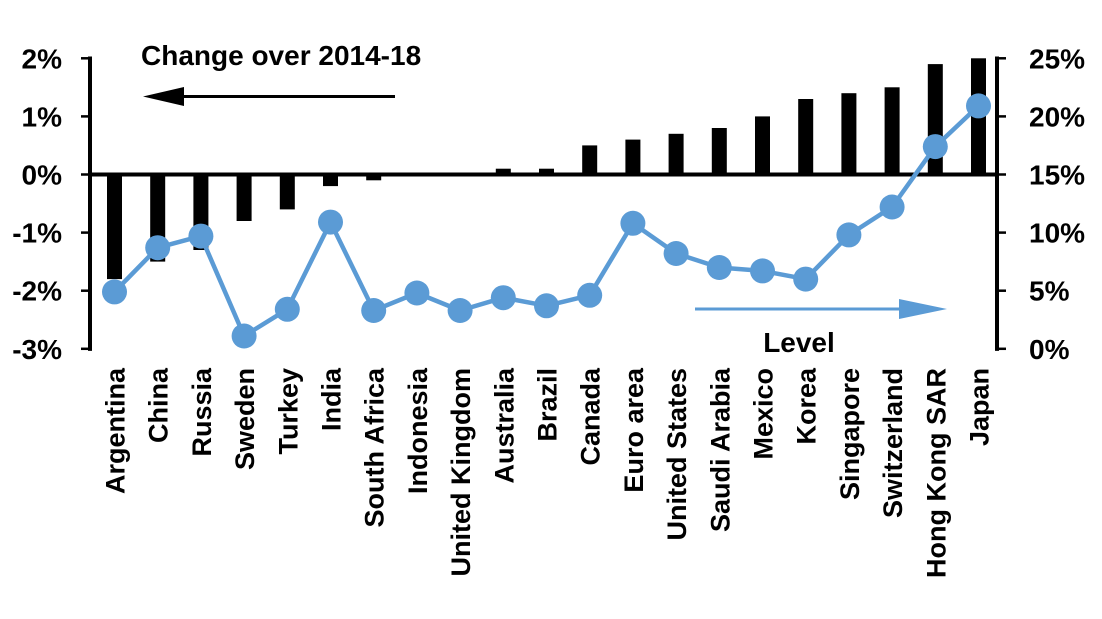 The height and width of the screenshot is (619, 1102). Describe the element at coordinates (1057, 175) in the screenshot. I see `right-axis-tick-label: 15%` at that location.